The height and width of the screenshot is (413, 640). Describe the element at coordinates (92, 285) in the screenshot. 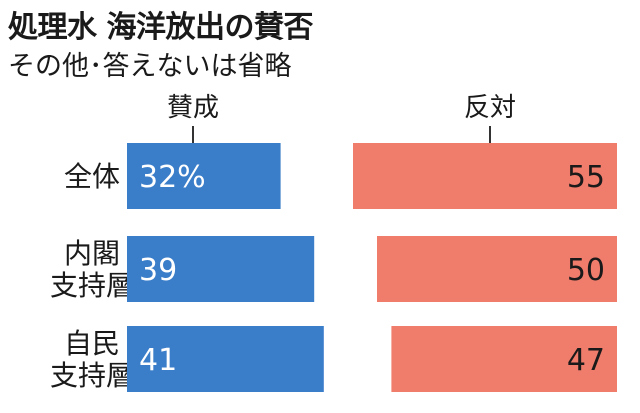

I see `category-label-1-1: 支持層` at that location.